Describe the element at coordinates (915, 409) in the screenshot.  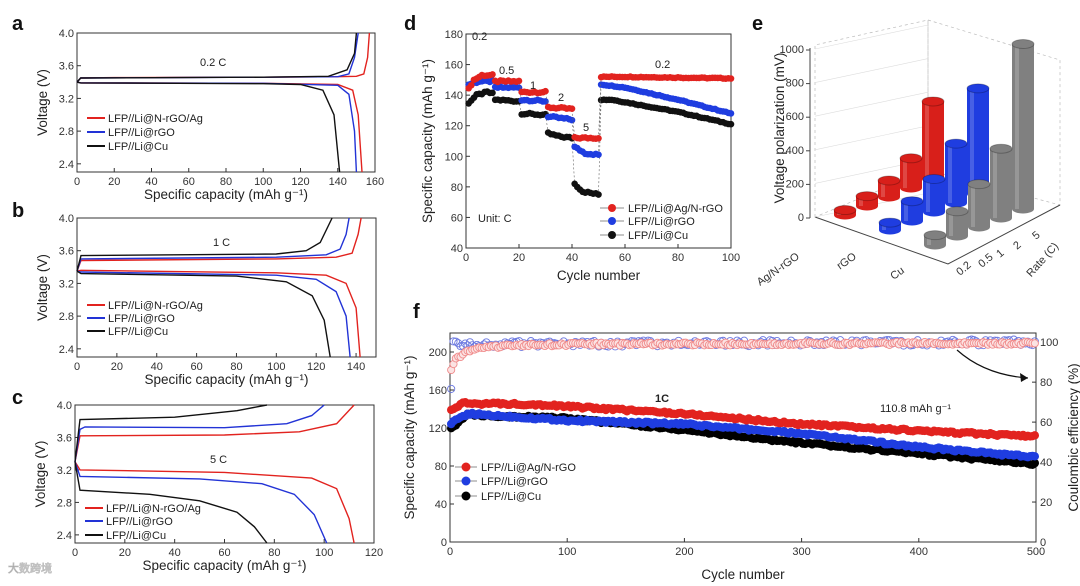
I see `final-capacity-annotation: 110.8 mAh g⁻¹` at that location.